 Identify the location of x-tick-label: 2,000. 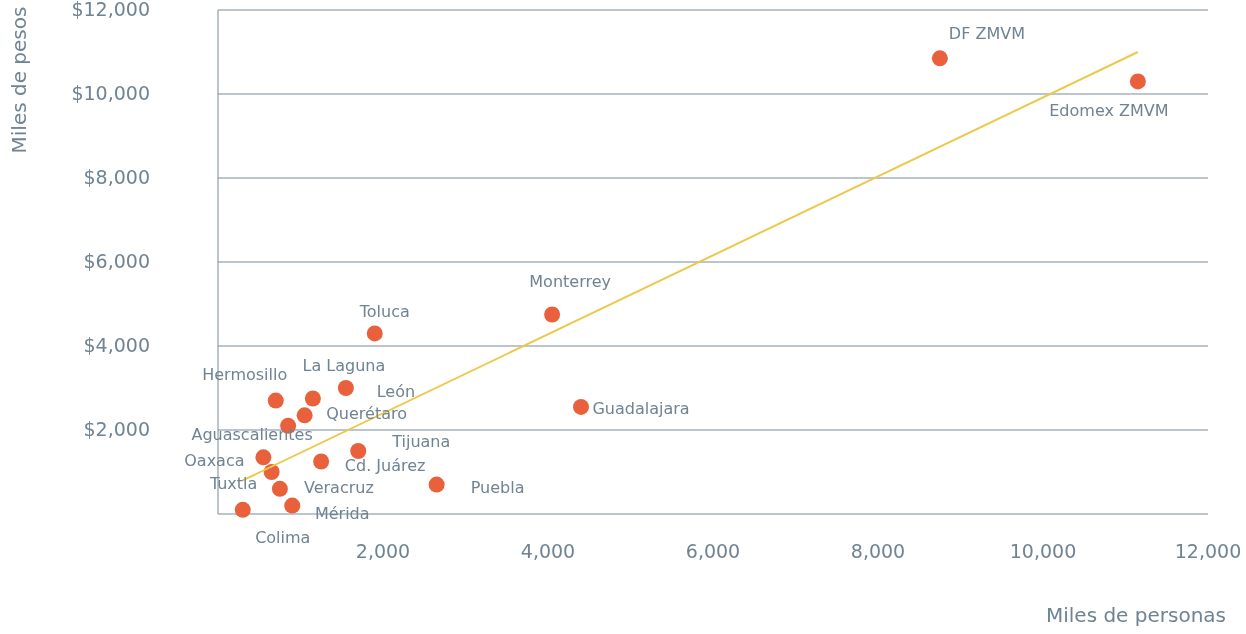
(383, 550).